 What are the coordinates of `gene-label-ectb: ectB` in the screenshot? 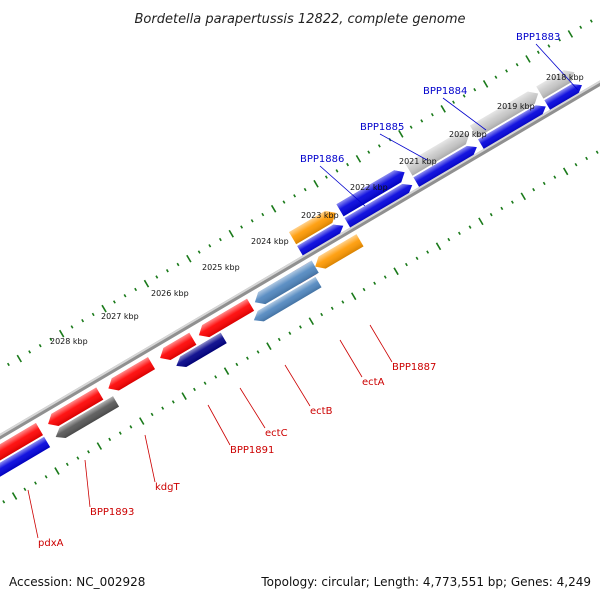 It's located at (321, 411).